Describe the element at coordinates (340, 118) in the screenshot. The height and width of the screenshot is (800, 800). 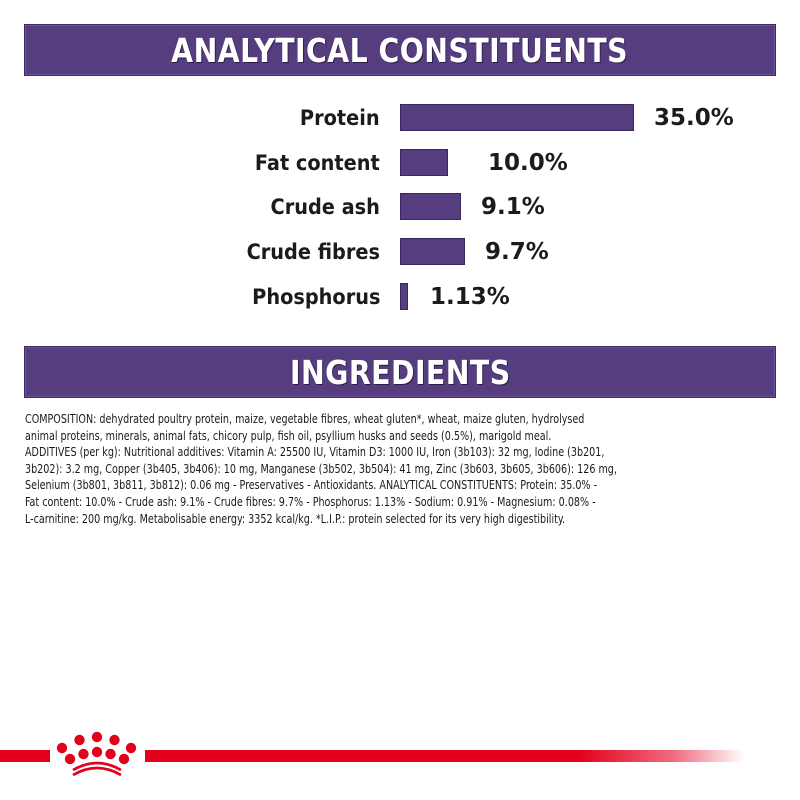
I see `bar-label: Protein` at that location.